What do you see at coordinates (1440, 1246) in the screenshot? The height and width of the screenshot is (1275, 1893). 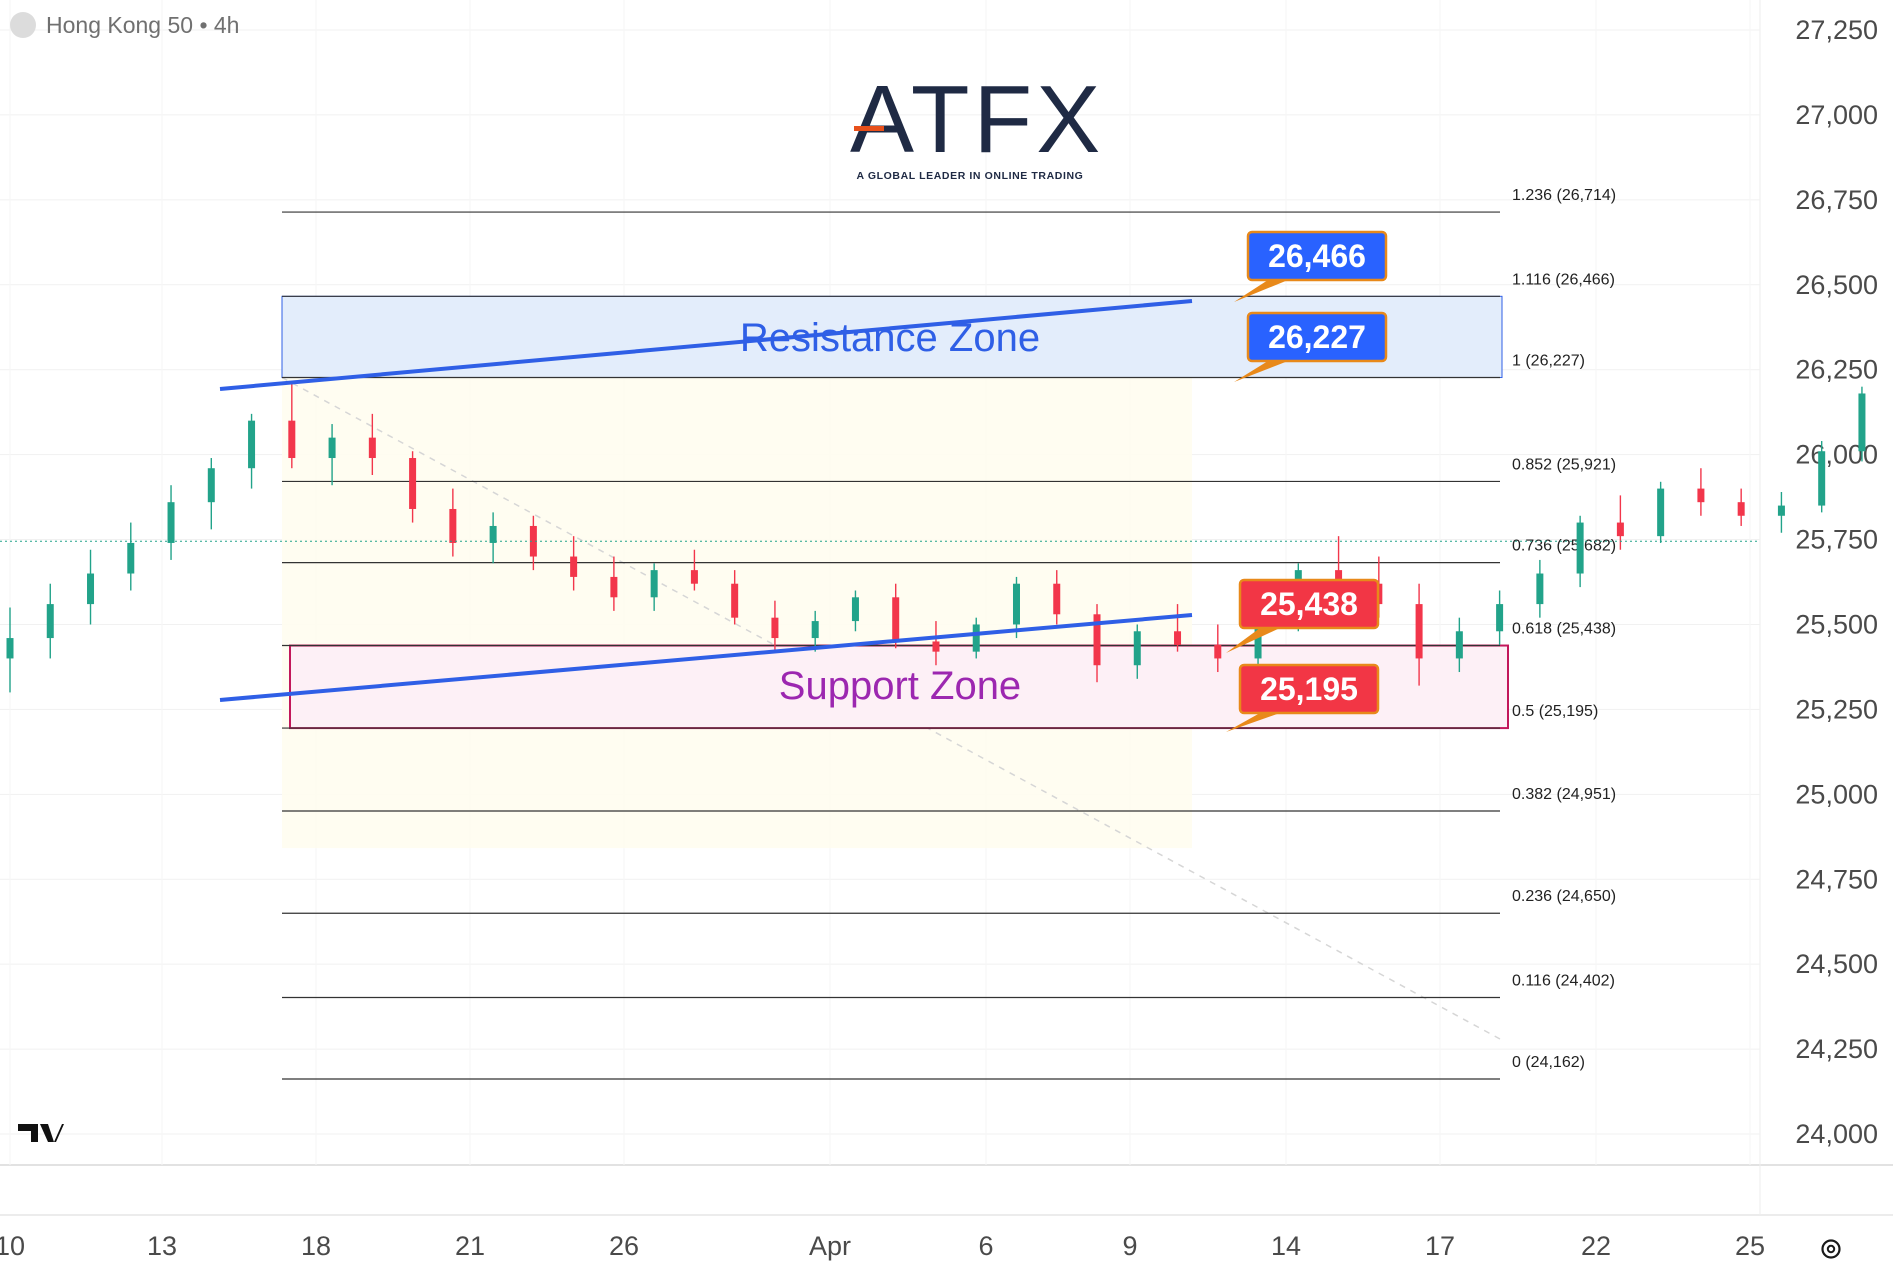 I see `x-tick-label: 17` at bounding box center [1440, 1246].